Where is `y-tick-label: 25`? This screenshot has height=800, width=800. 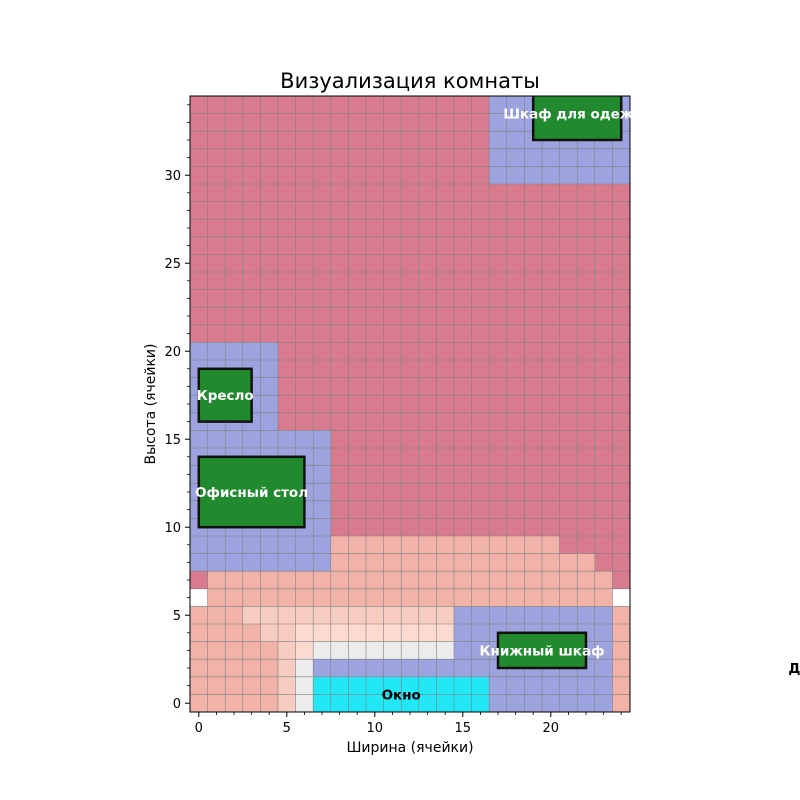
y-tick-label: 25 is located at coordinates (172, 264).